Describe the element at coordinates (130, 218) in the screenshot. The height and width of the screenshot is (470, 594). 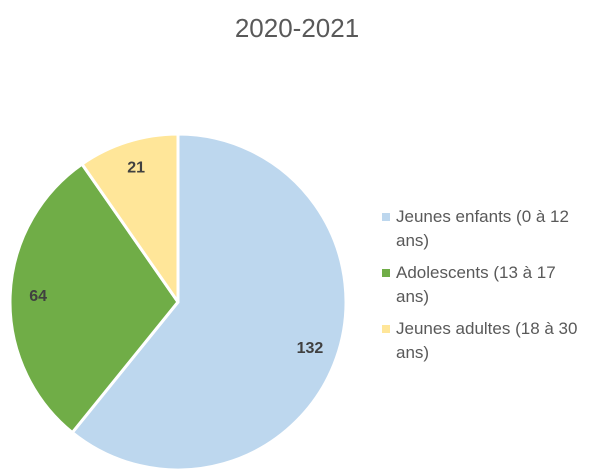
I see `pie-slice` at that location.